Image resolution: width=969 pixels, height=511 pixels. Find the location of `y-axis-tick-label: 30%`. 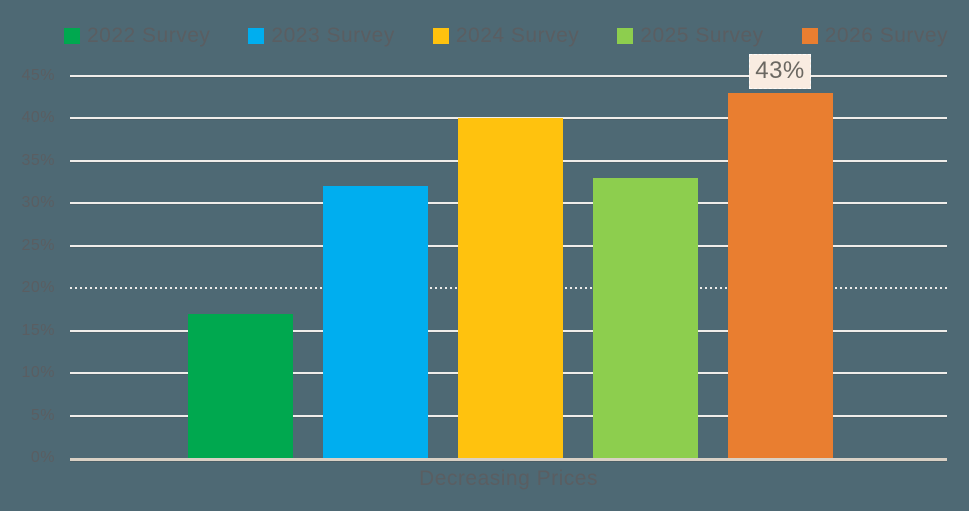

y-axis-tick-label: 30% is located at coordinates (38, 203).